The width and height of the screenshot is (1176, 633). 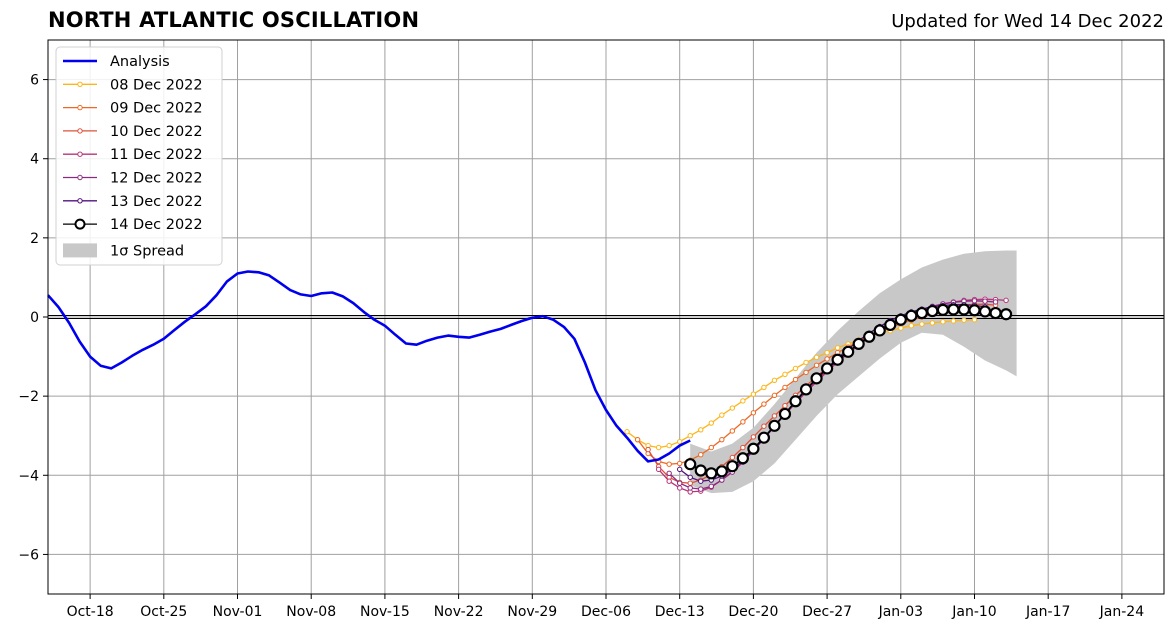 I want to click on x-tick-label: Oct-25, so click(x=163, y=612).